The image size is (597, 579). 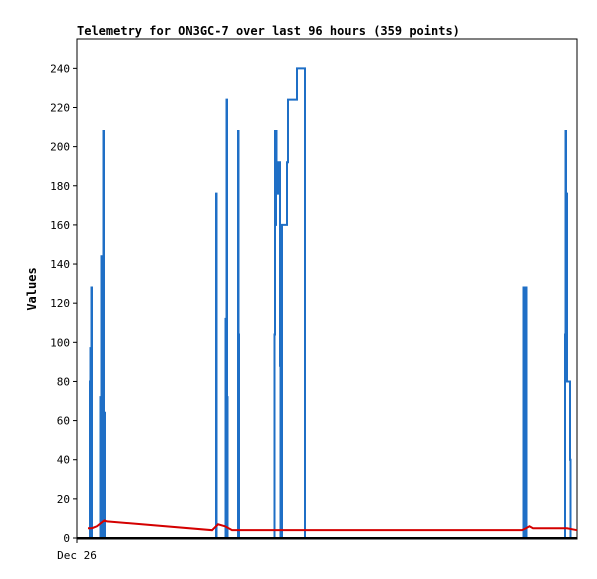 What do you see at coordinates (66, 538) in the screenshot?
I see `y-tick-label: 0` at bounding box center [66, 538].